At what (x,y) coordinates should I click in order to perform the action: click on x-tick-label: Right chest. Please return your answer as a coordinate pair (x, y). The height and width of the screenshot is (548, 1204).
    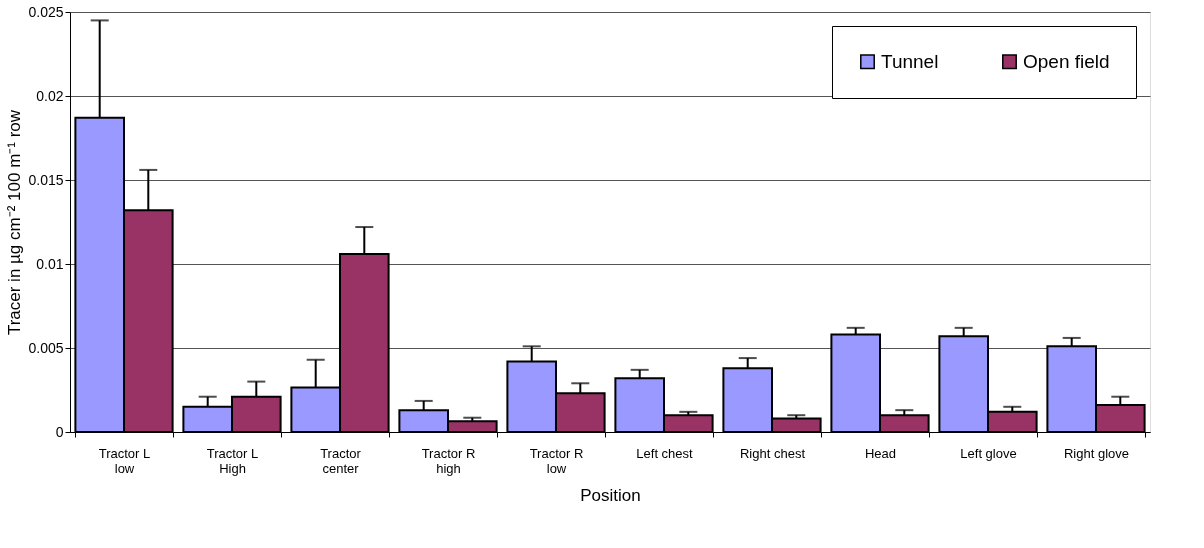
    Looking at the image, I should click on (772, 453).